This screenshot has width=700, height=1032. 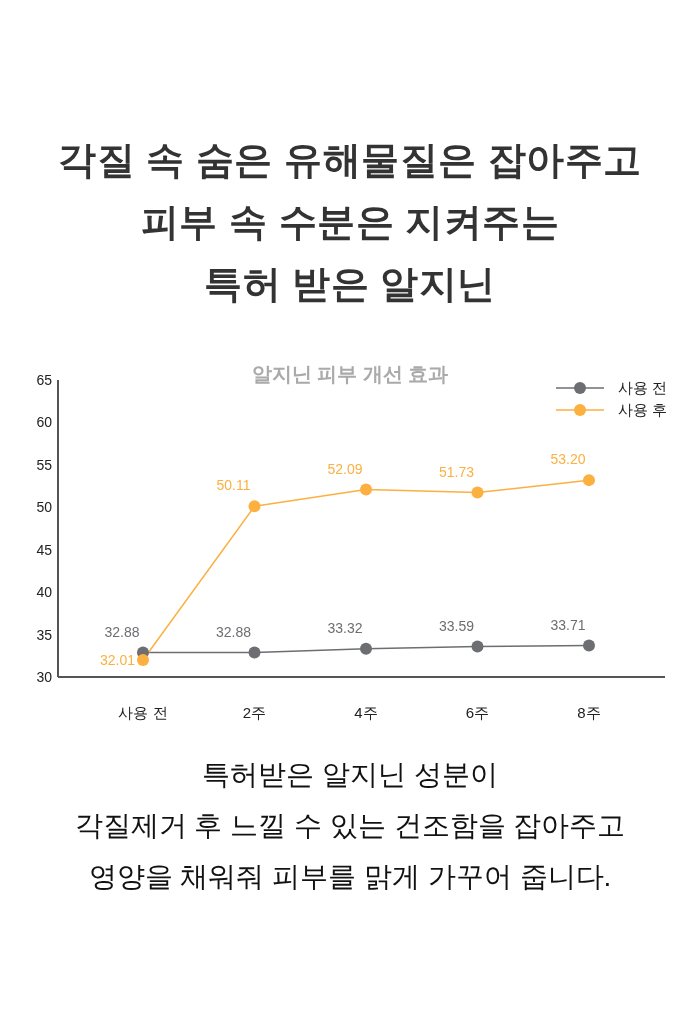 I want to click on text: 특허받은 알지닌 성분이 각질제거 후 느낄 수 있는 건조함을 잡아주고 영양을 채워줘 피부를 맑게 가꾸어 줍니다., so click(x=350, y=826).